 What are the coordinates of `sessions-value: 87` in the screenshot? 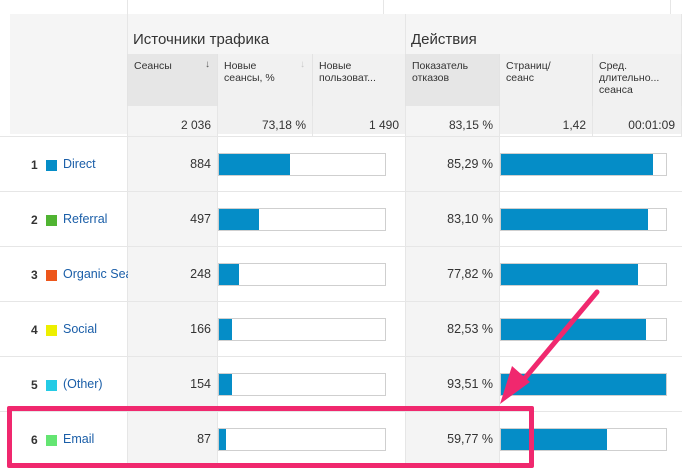 It's located at (204, 439).